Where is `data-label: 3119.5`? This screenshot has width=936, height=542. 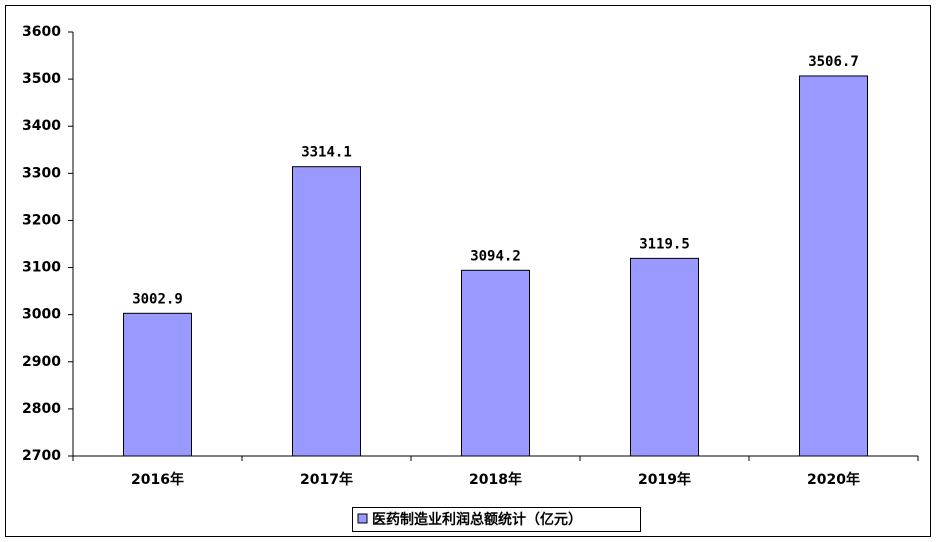 data-label: 3119.5 is located at coordinates (664, 244).